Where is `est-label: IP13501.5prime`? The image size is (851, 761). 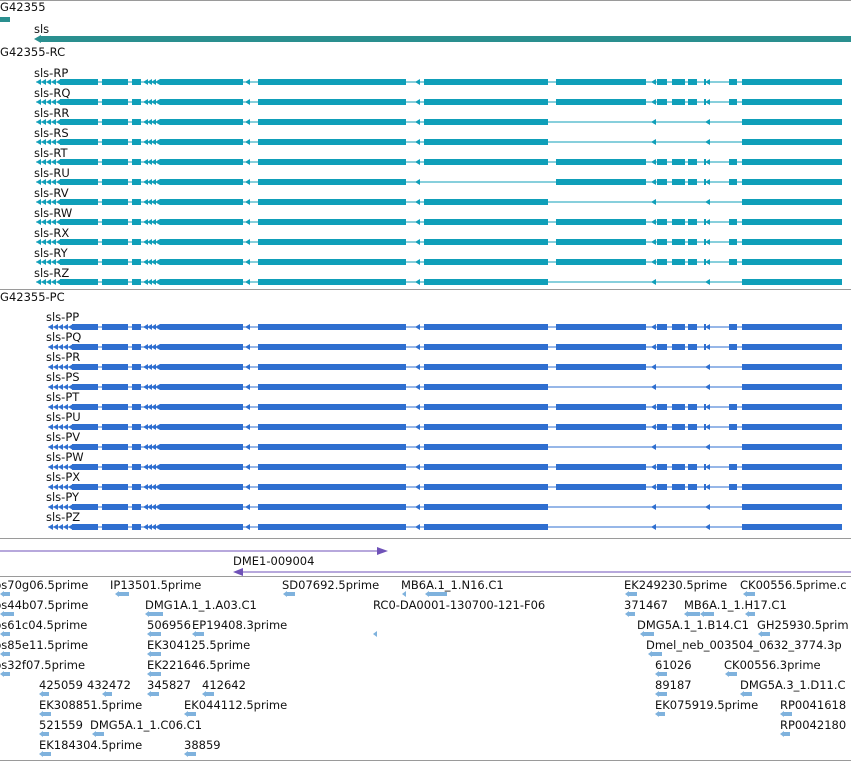 est-label: IP13501.5prime is located at coordinates (156, 585).